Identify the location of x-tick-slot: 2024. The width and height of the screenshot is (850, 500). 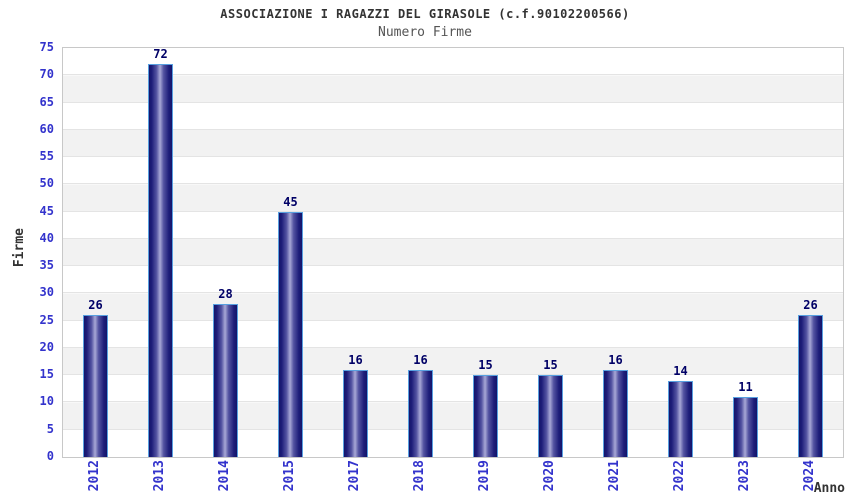
(809, 480).